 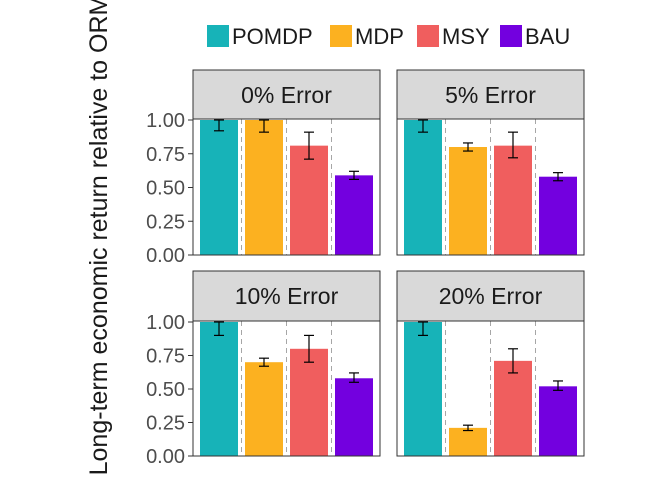 I want to click on legend: POMDP MDP MSY BAU, so click(x=388, y=36).